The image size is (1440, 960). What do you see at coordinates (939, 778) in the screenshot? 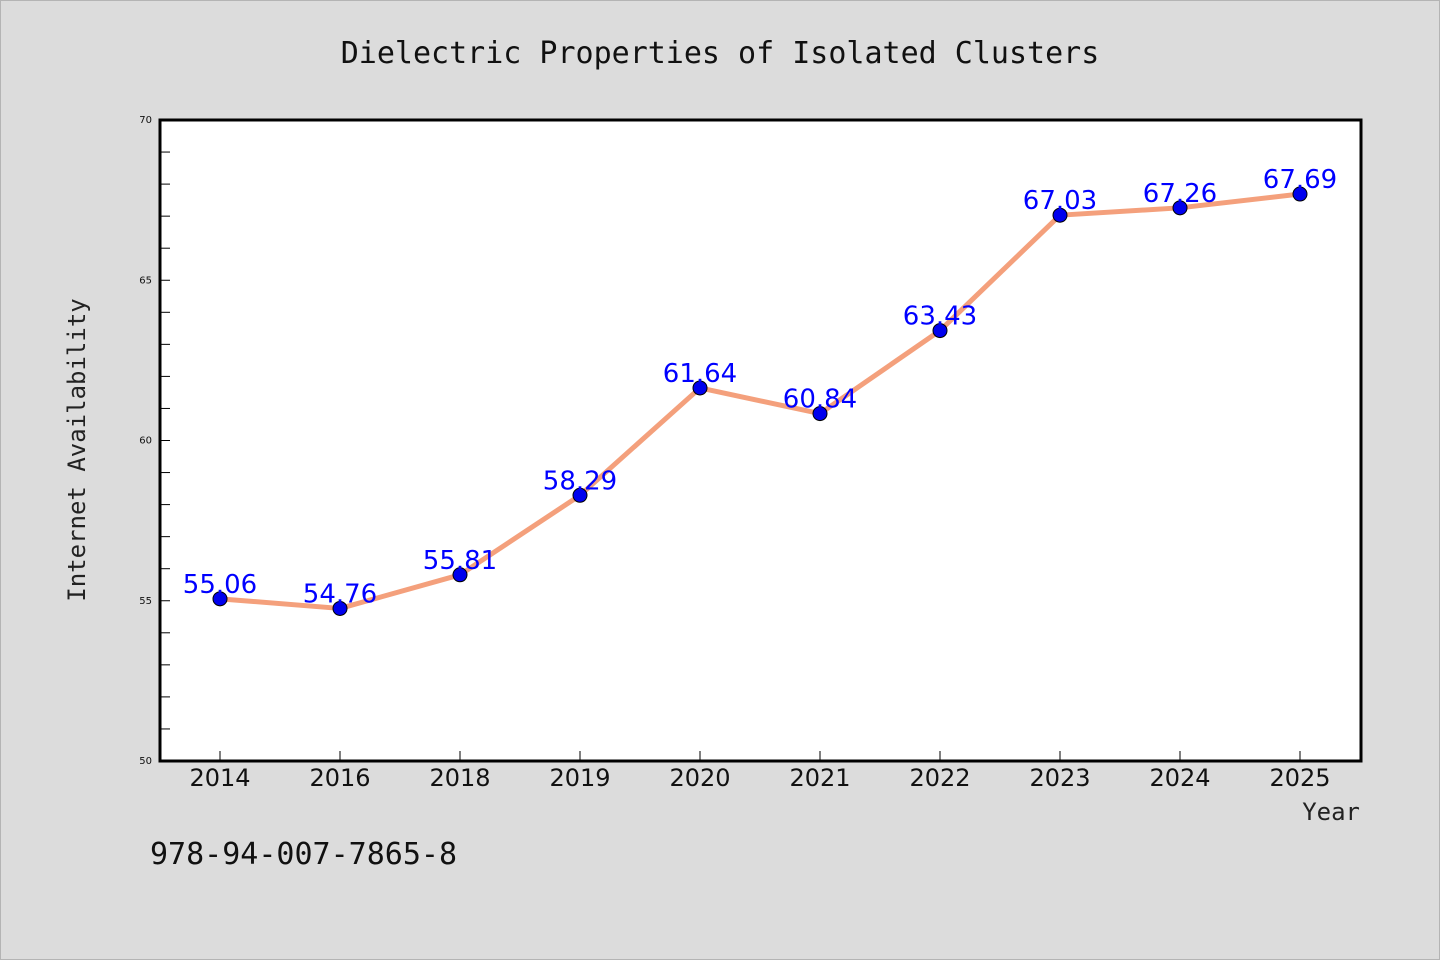
I see `x-tick-label: 2022` at bounding box center [939, 778].